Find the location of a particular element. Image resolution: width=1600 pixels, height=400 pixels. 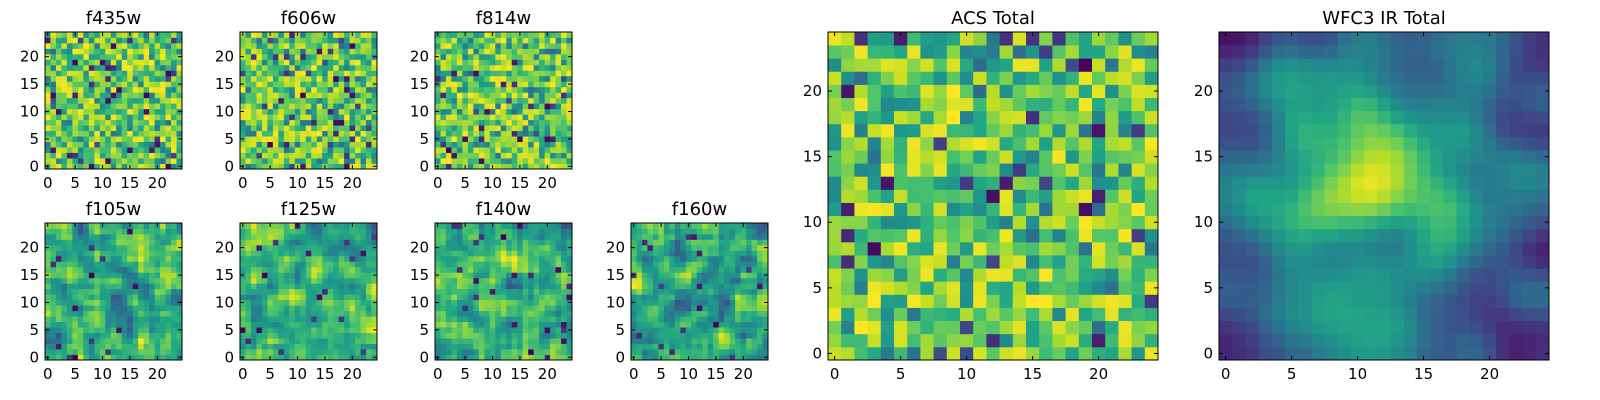

x-tick-label: 10 is located at coordinates (102, 183).